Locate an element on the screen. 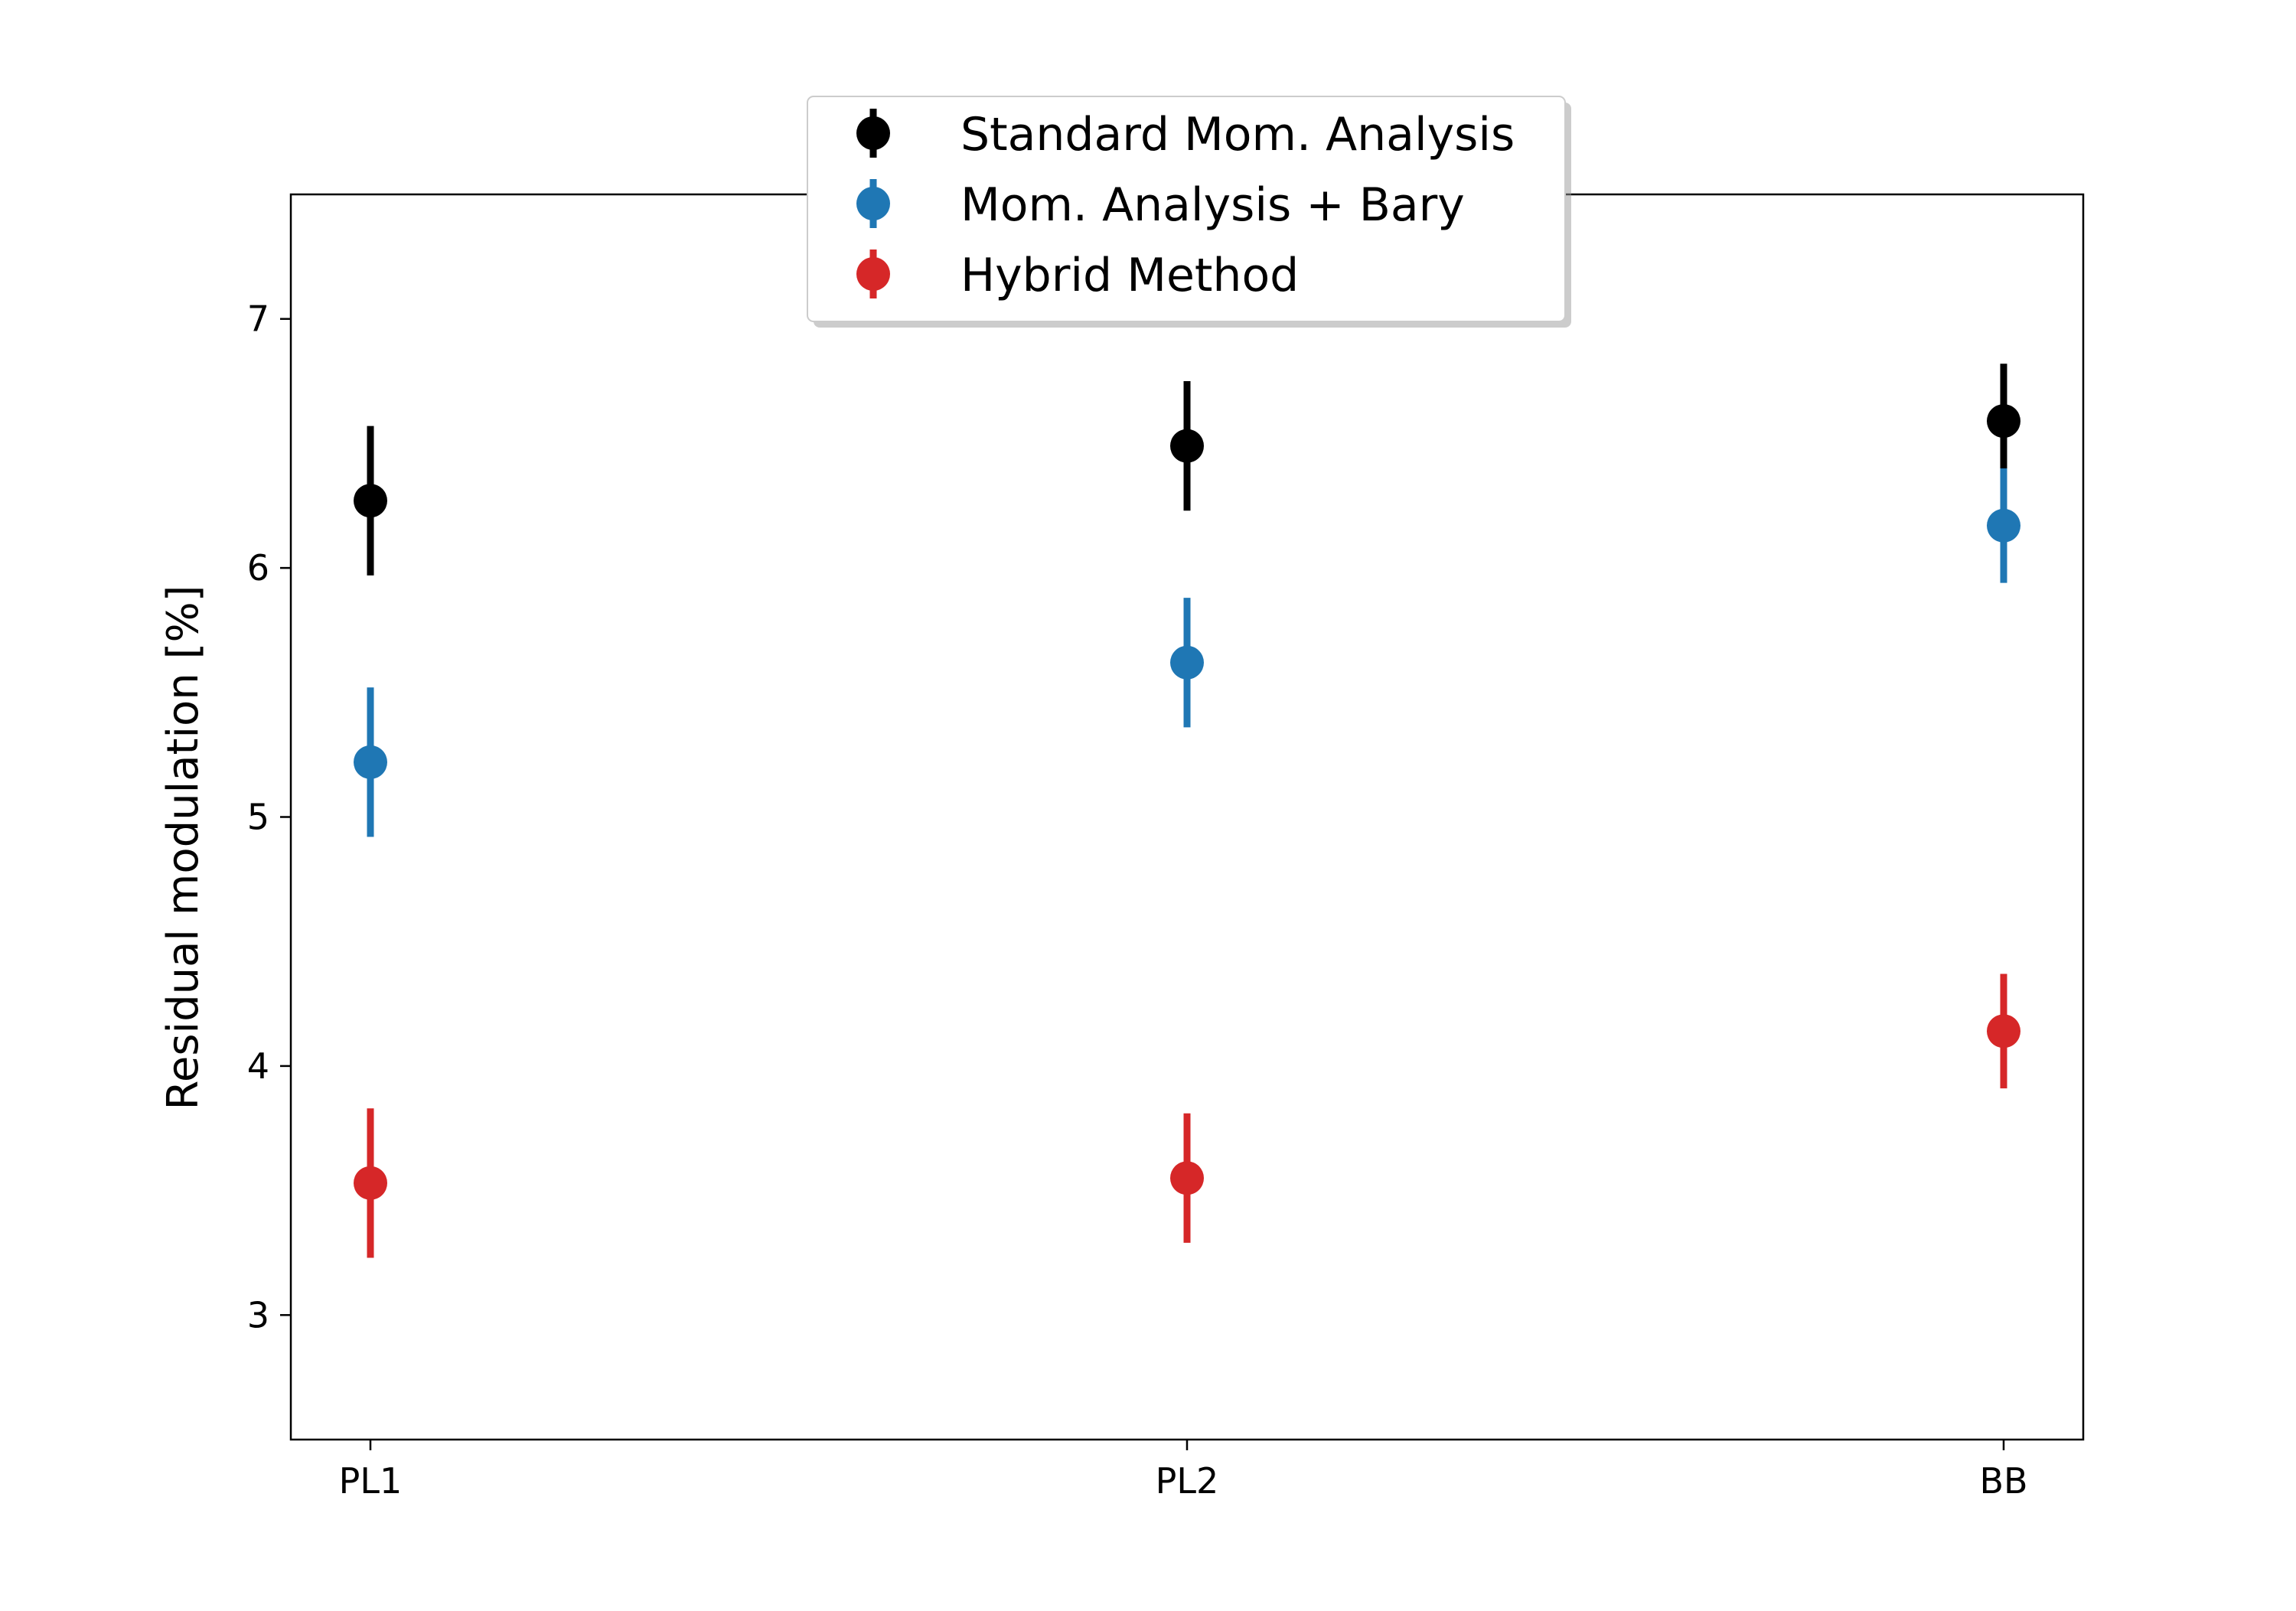 The image size is (2296, 1611). y-tick-label: 6 is located at coordinates (258, 568).